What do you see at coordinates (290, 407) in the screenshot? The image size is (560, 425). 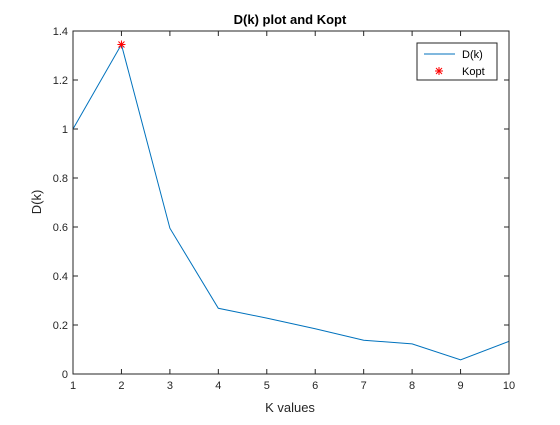 I see `x-axis-label: K values` at bounding box center [290, 407].